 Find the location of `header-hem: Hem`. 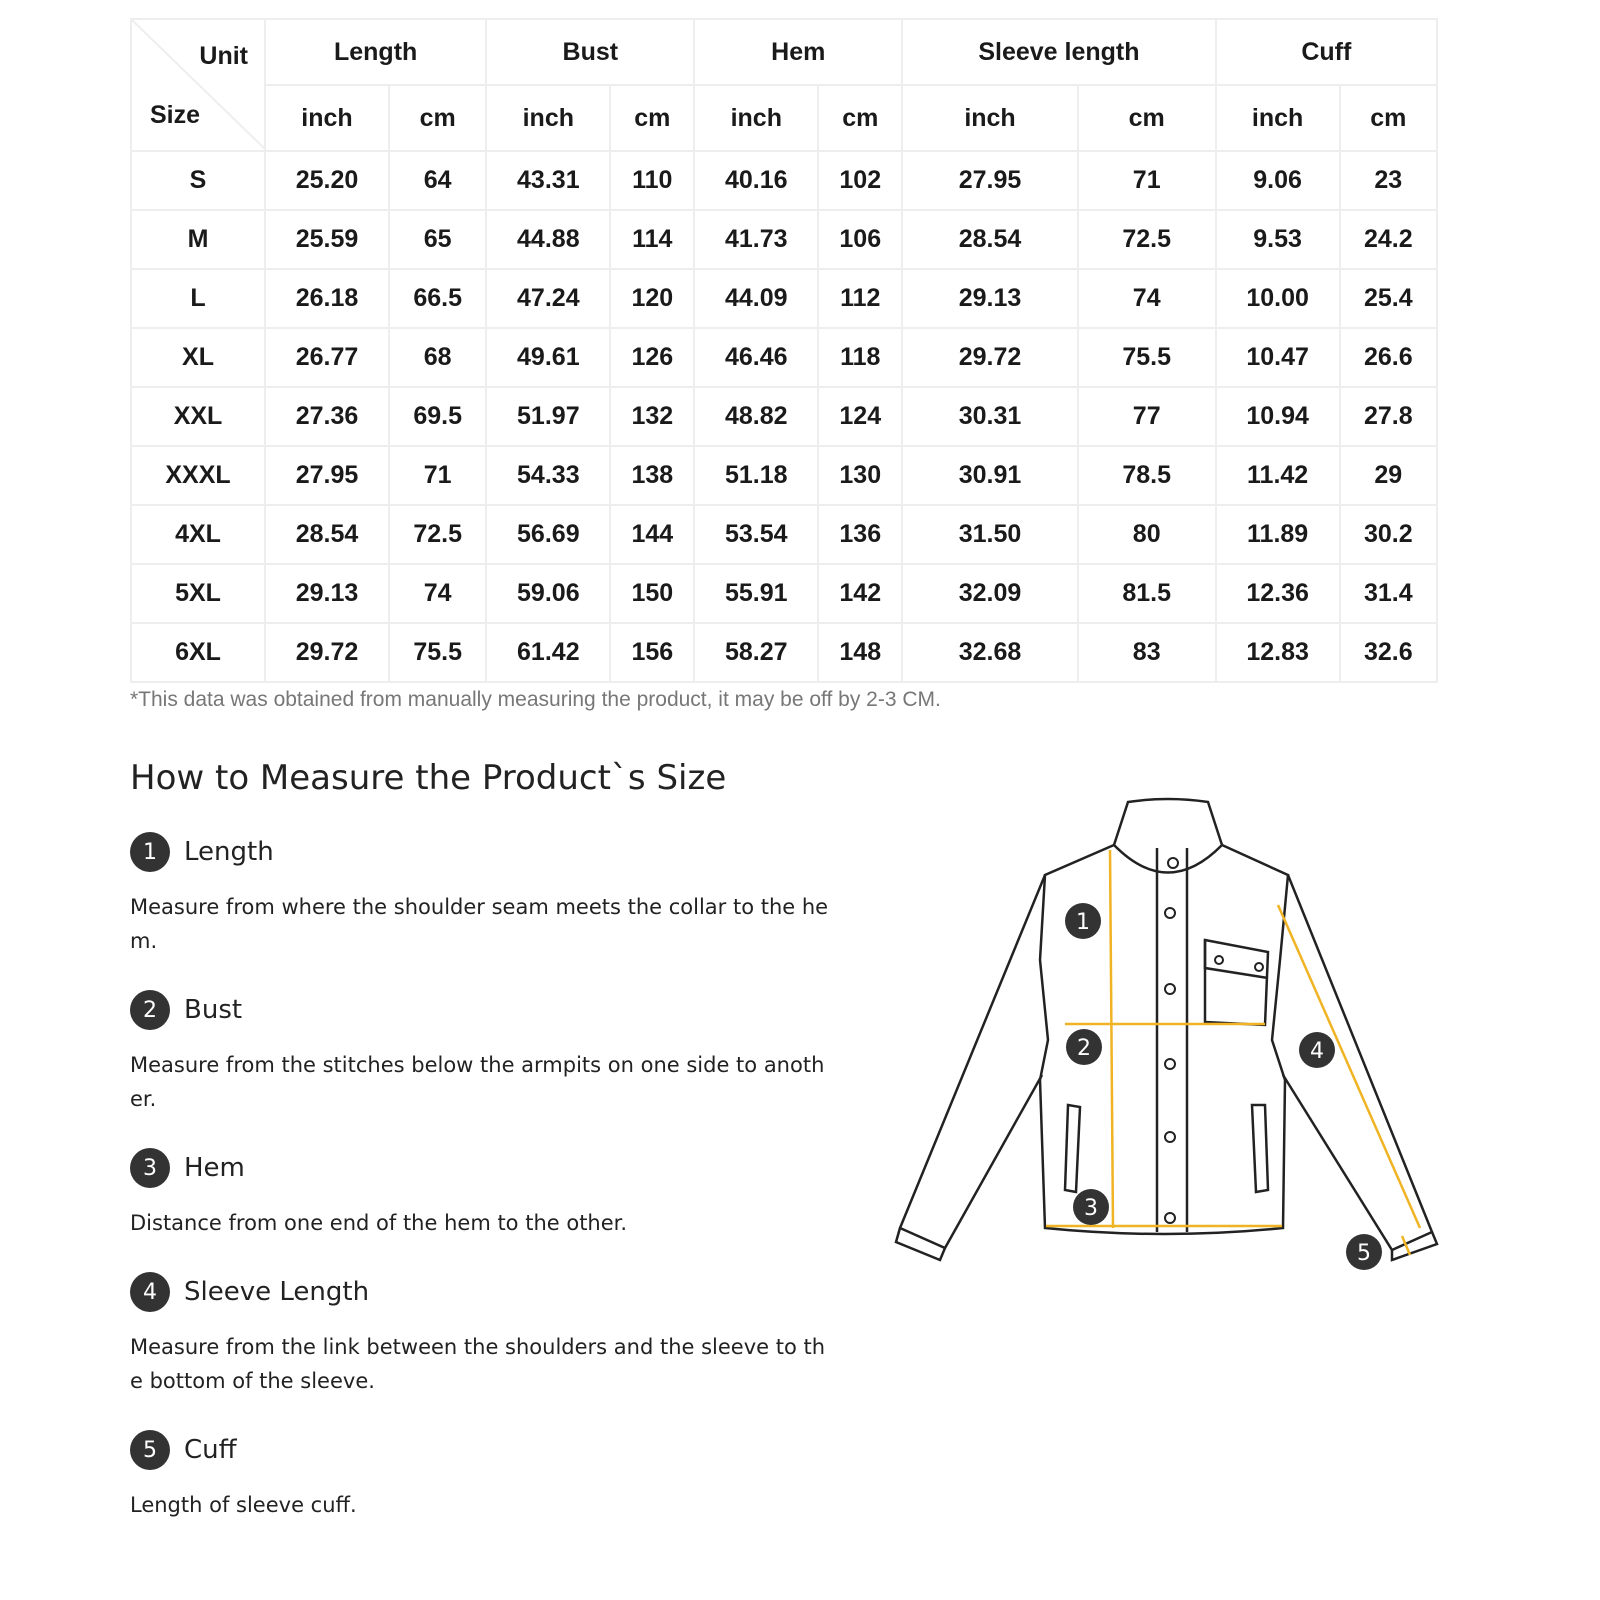

header-hem: Hem is located at coordinates (798, 52).